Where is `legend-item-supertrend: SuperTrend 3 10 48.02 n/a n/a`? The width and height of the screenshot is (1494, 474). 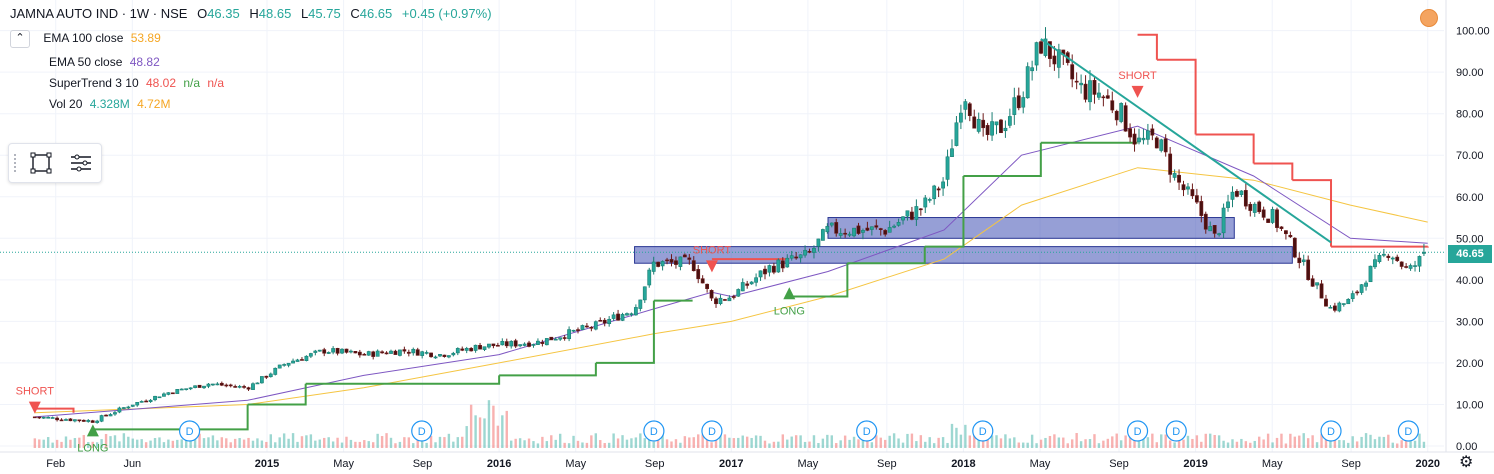
legend-item-supertrend: SuperTrend 3 10 48.02 n/a n/a is located at coordinates (251, 83).